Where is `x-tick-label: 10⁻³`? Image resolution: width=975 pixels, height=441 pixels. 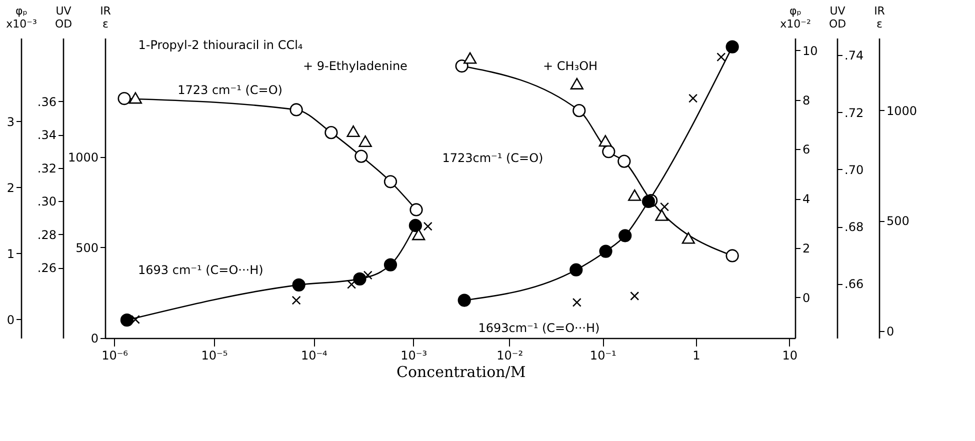
x-tick-label: 10⁻³ is located at coordinates (414, 355).